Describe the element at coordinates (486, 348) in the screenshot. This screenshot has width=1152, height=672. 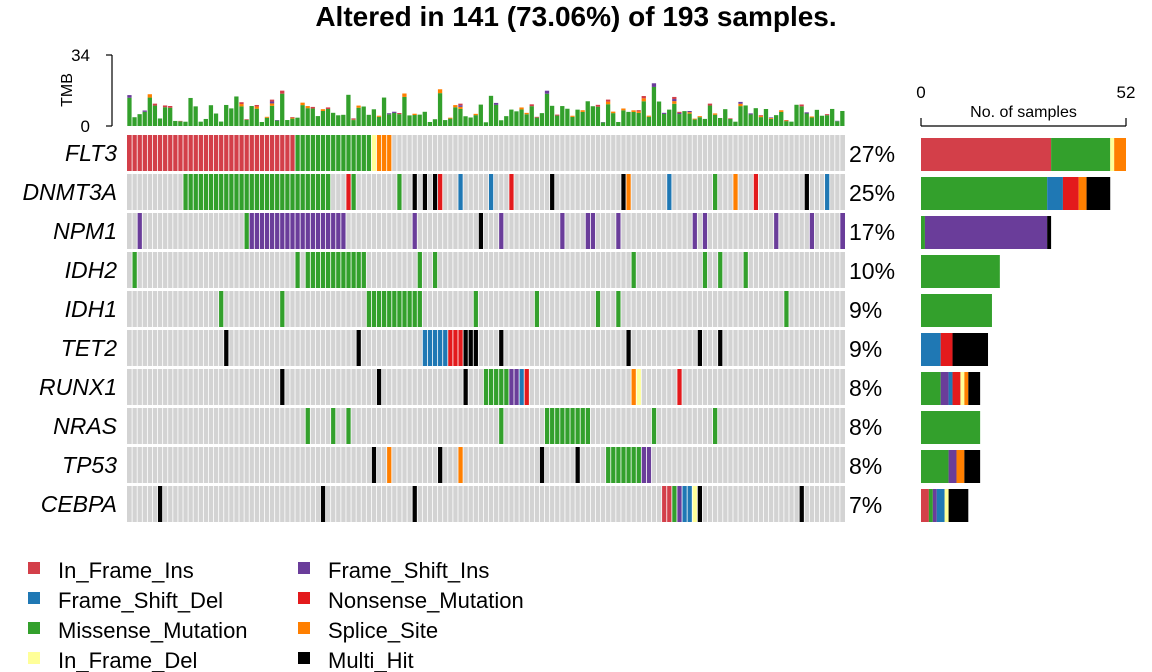
I see `gene-row-bg` at that location.